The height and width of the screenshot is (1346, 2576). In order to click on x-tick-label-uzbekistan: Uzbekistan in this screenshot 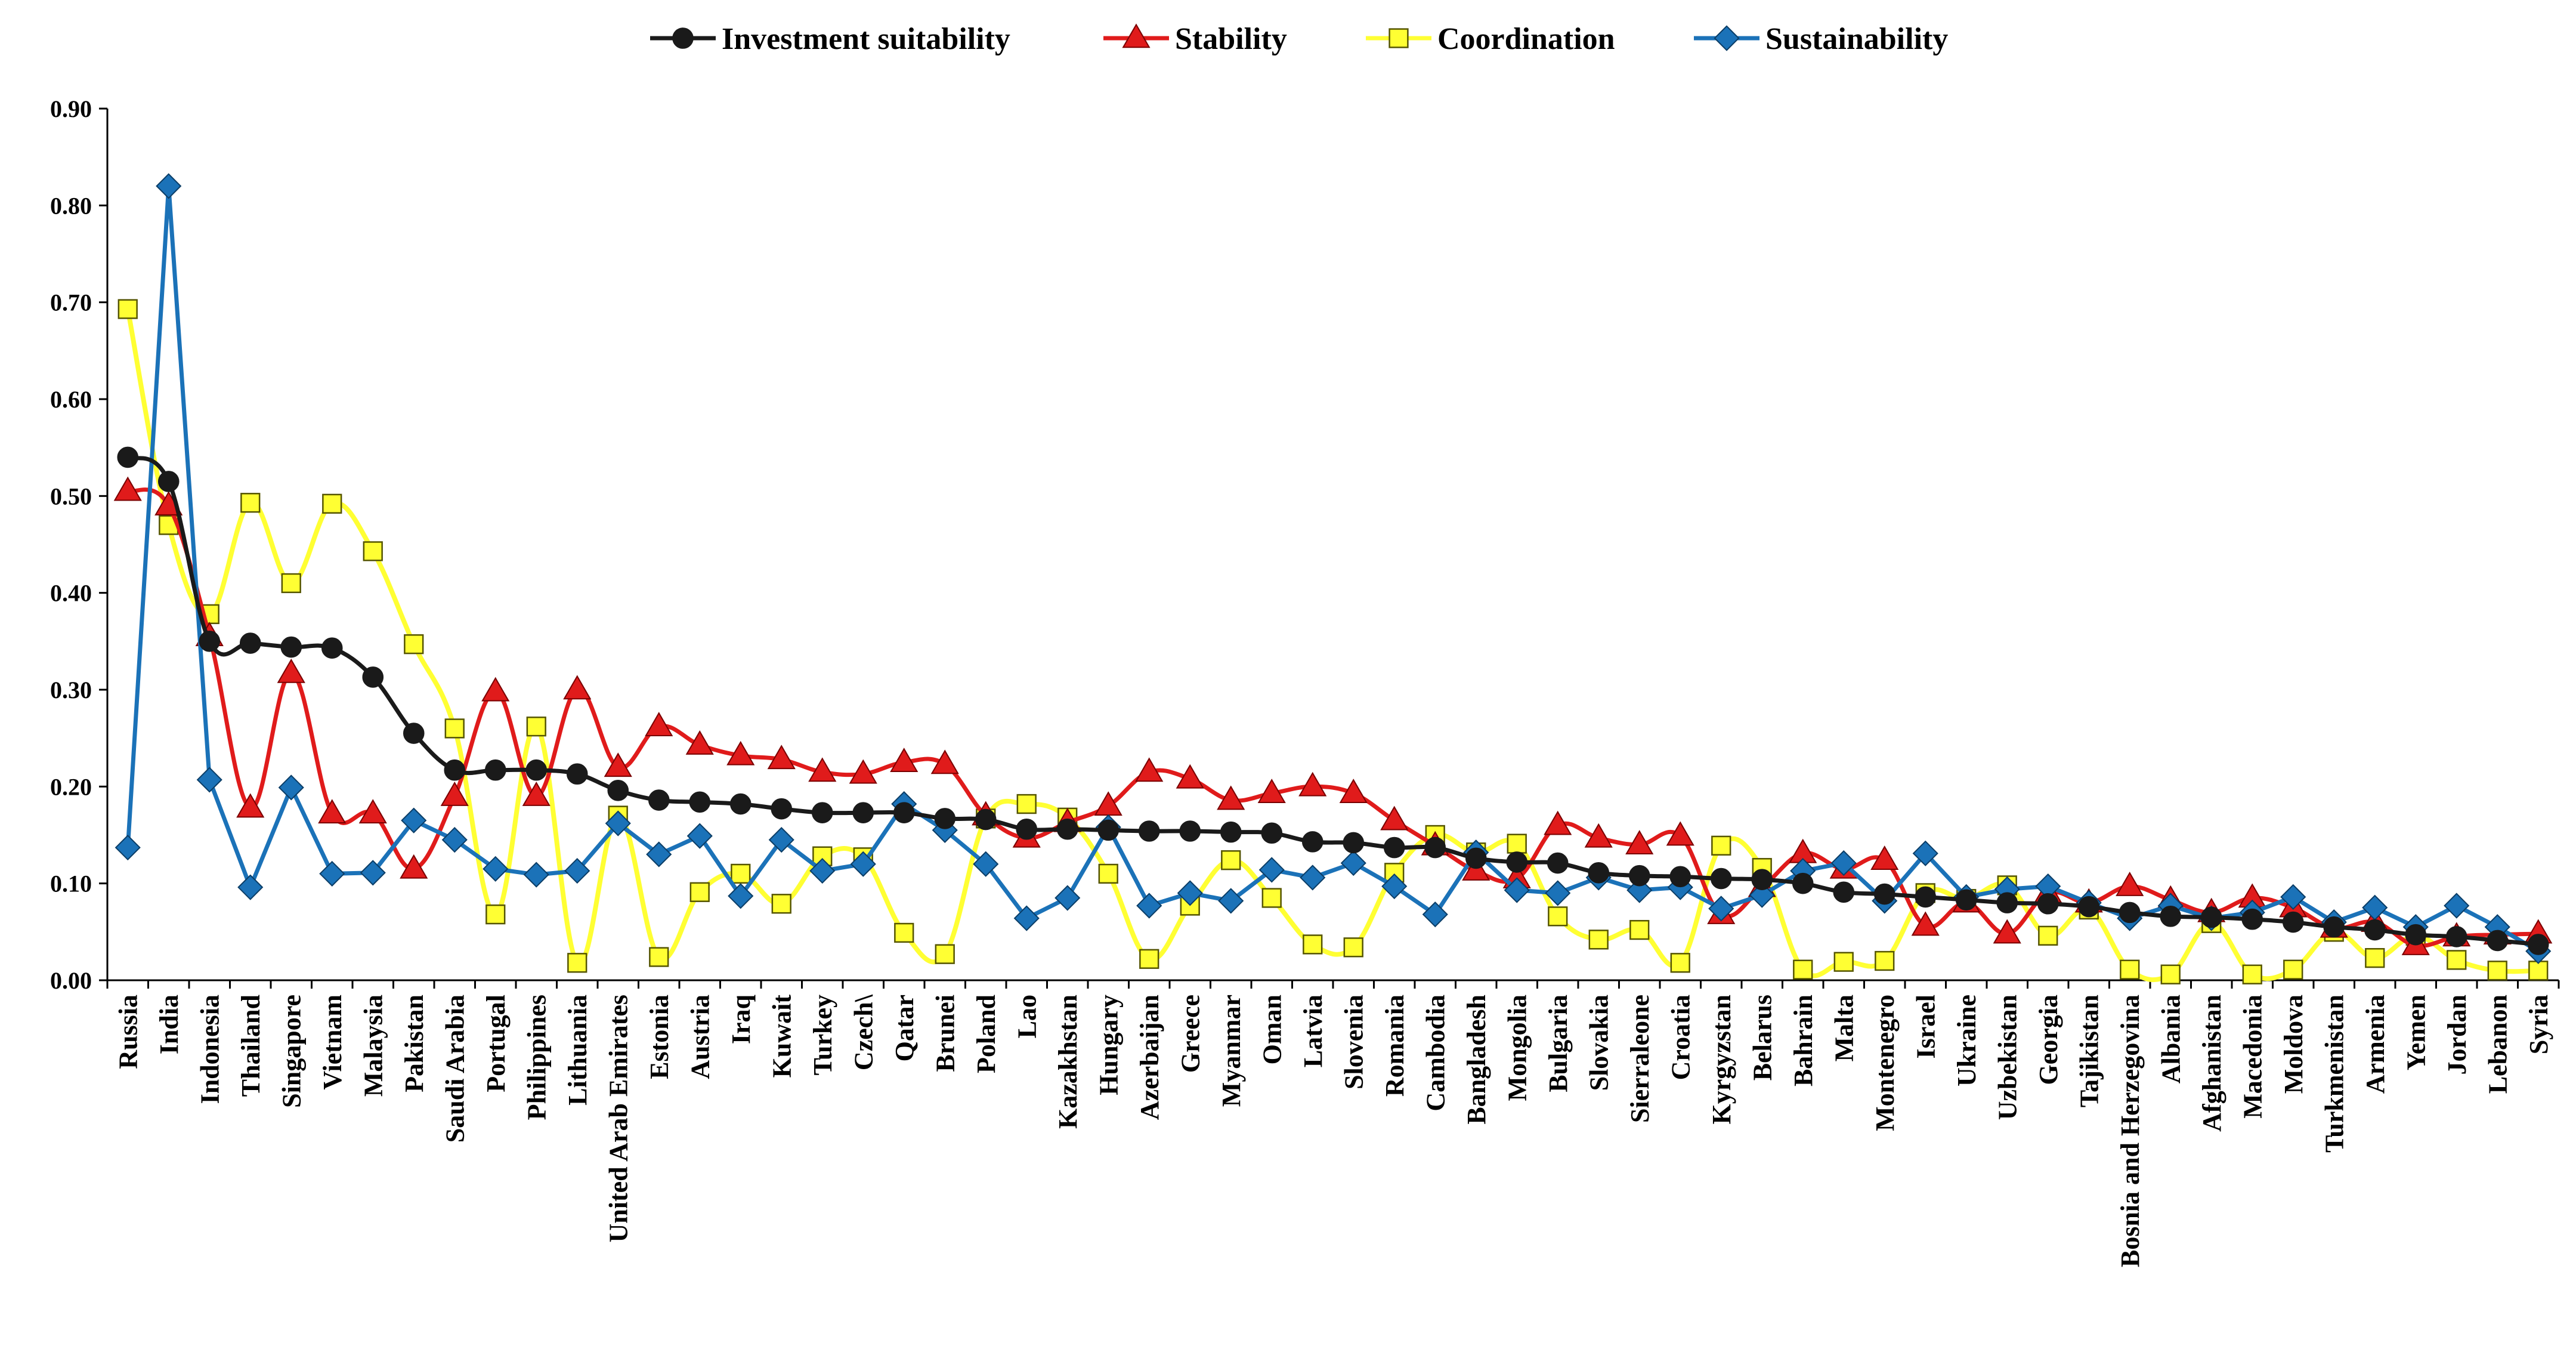, I will do `click(2007, 1057)`.